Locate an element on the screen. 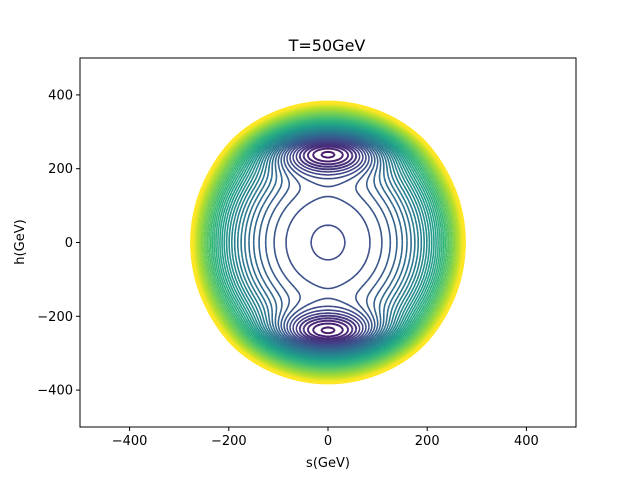 The height and width of the screenshot is (480, 640). y-tick-label: −200 is located at coordinates (55, 317).